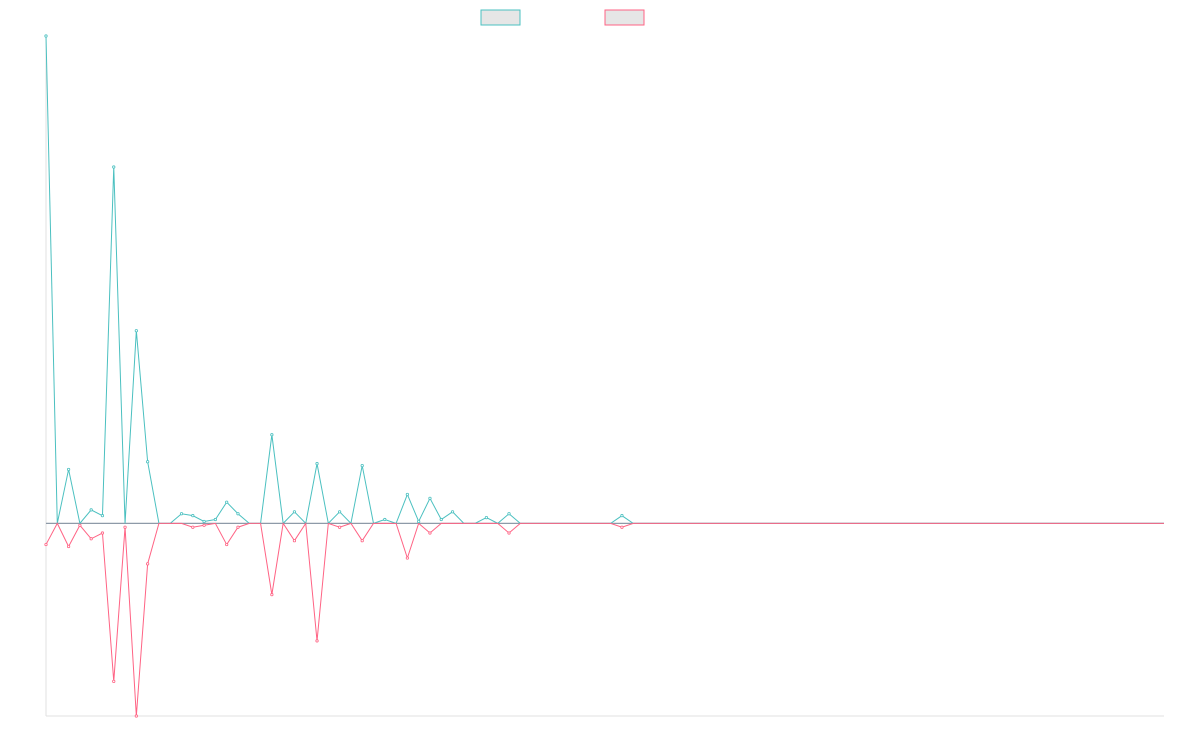 The height and width of the screenshot is (750, 1200). What do you see at coordinates (181, 514) in the screenshot?
I see `data-point-s1-x12` at bounding box center [181, 514].